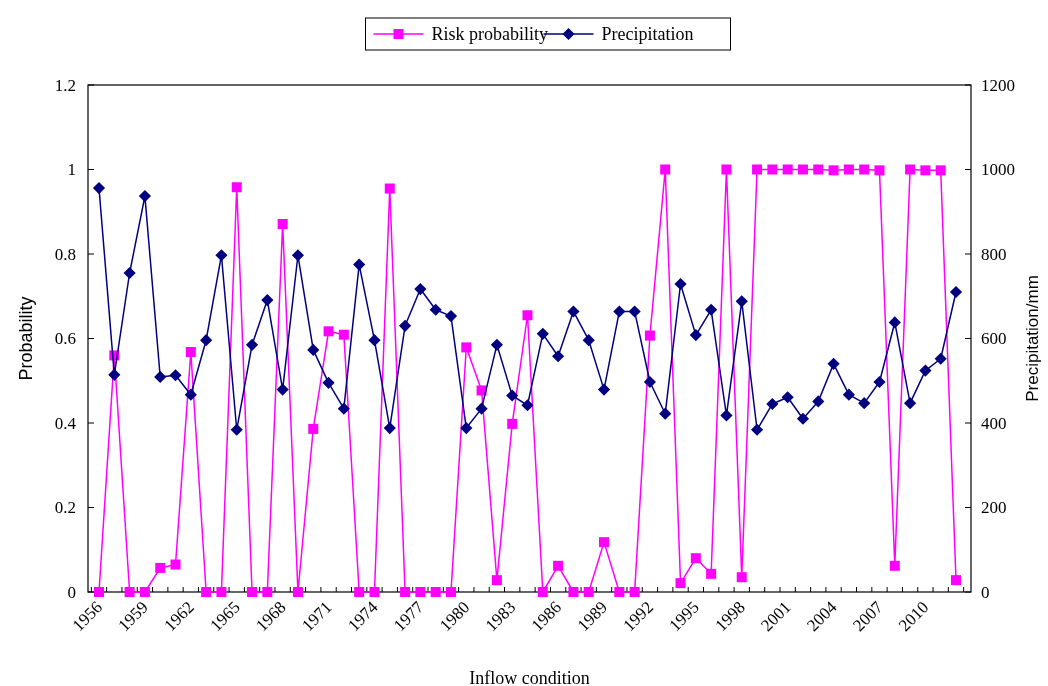 This screenshot has width=1048, height=686. I want to click on y2-axis-title: Precipitation/mm, so click(1032, 338).